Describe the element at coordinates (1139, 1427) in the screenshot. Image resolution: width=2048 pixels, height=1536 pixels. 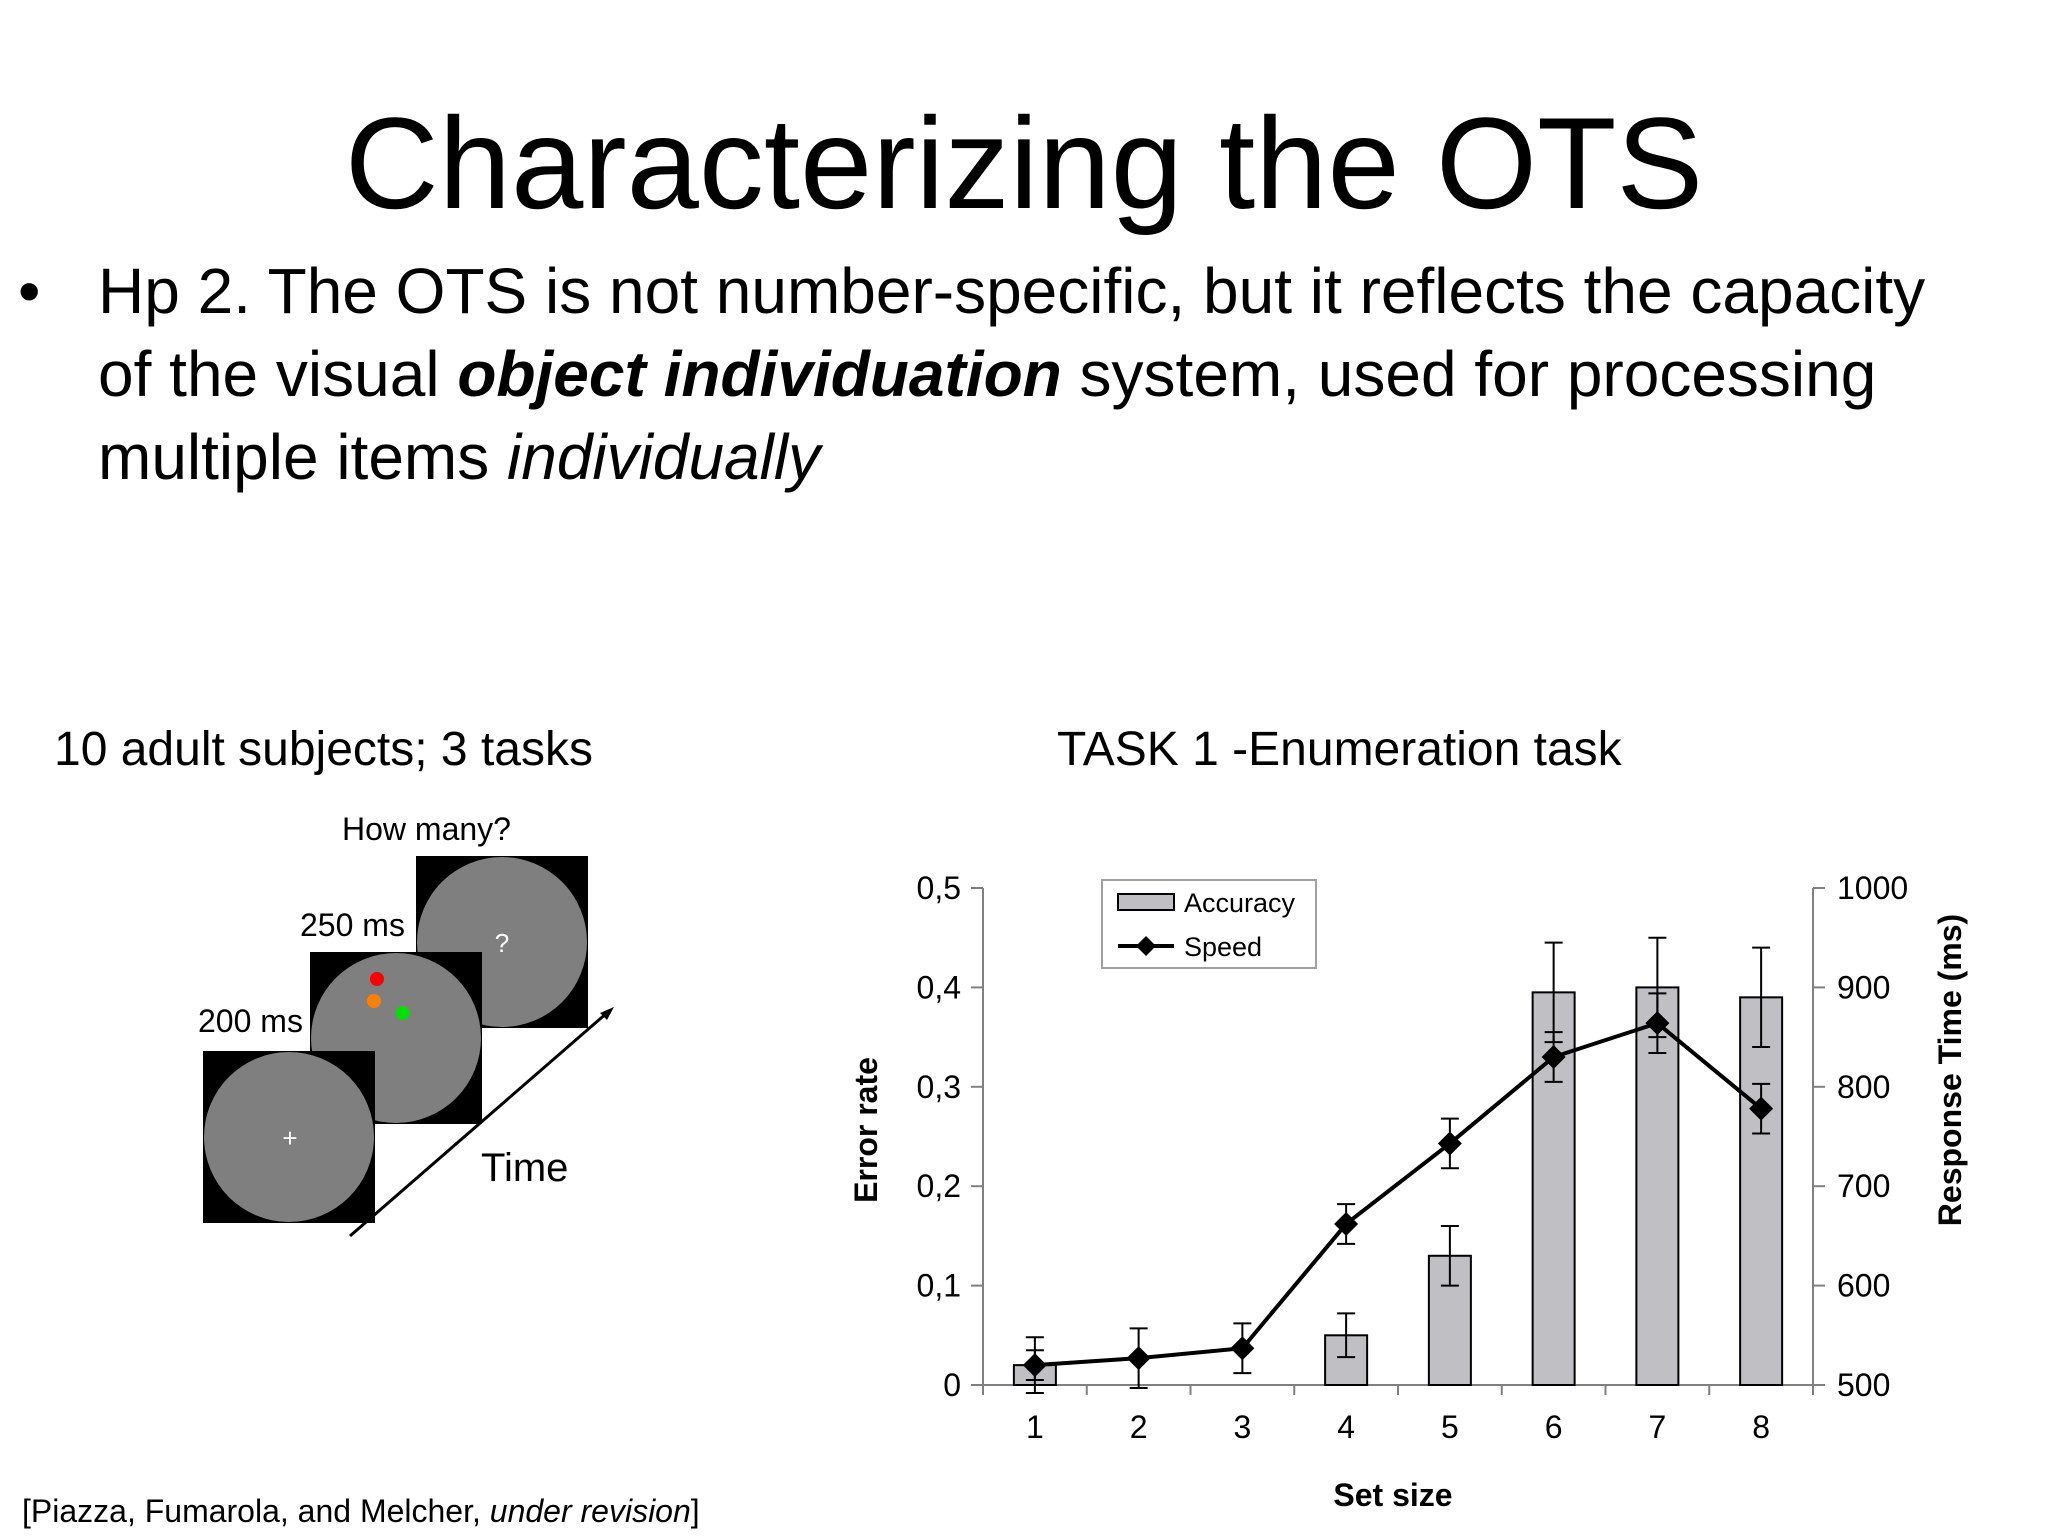
I see `x-tick-label: 2` at that location.